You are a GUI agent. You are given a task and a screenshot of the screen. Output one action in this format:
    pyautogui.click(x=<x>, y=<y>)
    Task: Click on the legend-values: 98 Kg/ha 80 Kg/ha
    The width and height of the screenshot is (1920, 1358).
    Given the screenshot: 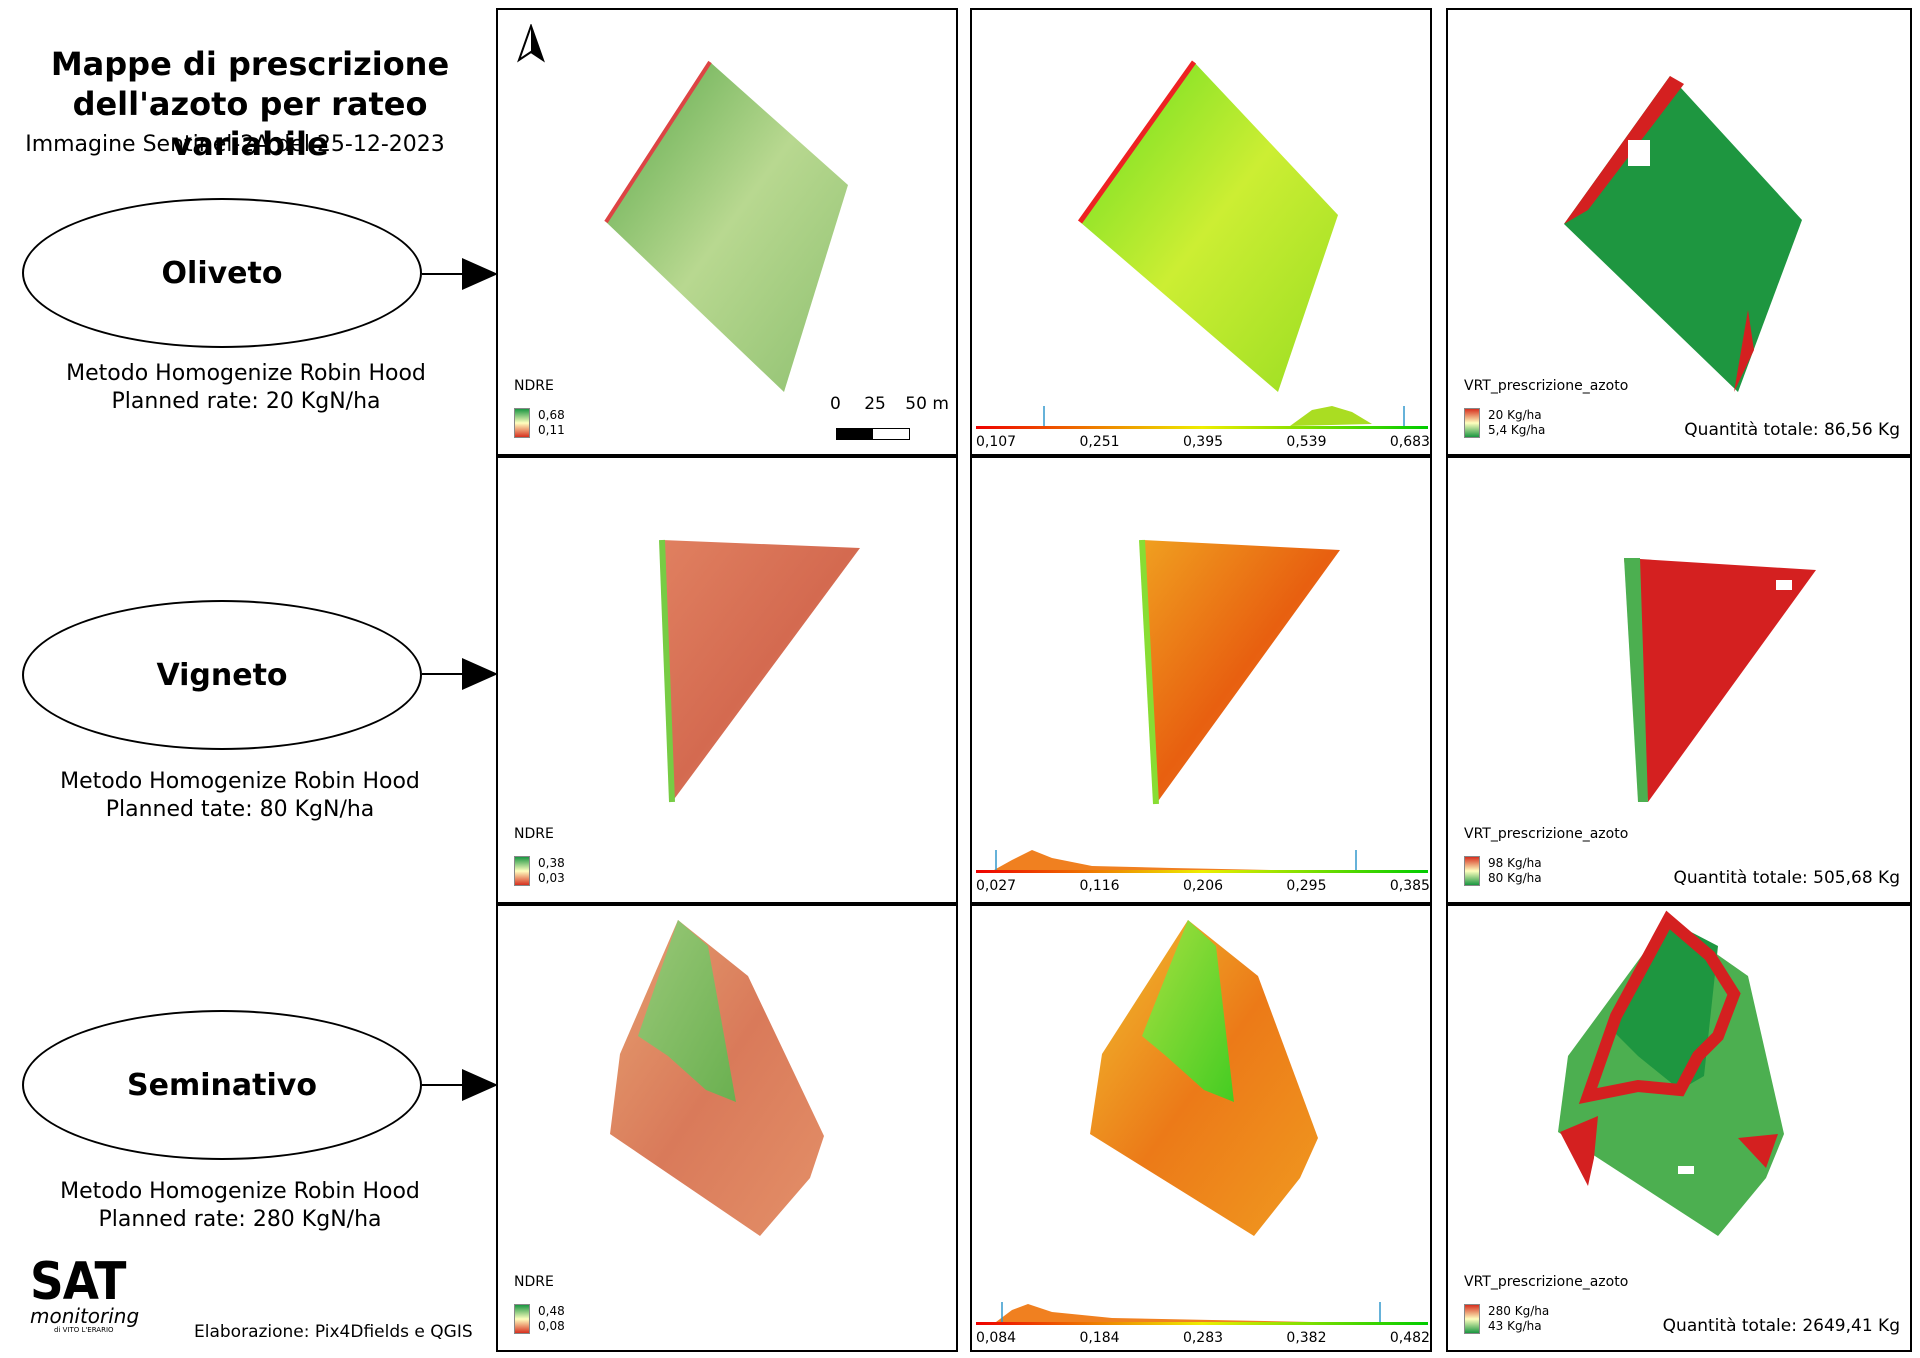 What is the action you would take?
    pyautogui.click(x=1515, y=870)
    